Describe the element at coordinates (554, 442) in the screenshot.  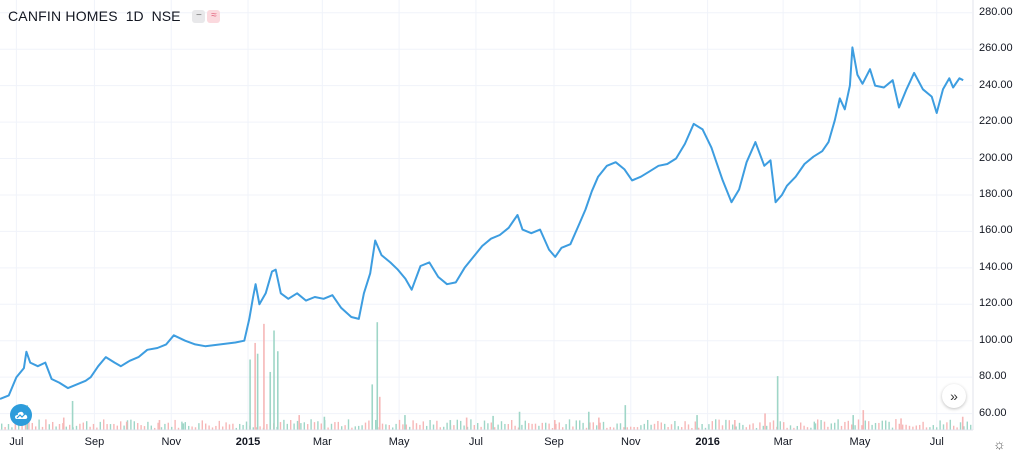
I see `x-tick-label: Sep` at that location.